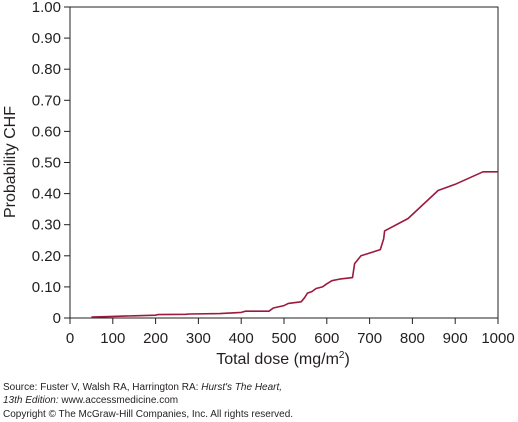 The width and height of the screenshot is (518, 422). Describe the element at coordinates (31, 400) in the screenshot. I see `source-edition: 13th Edition:` at that location.